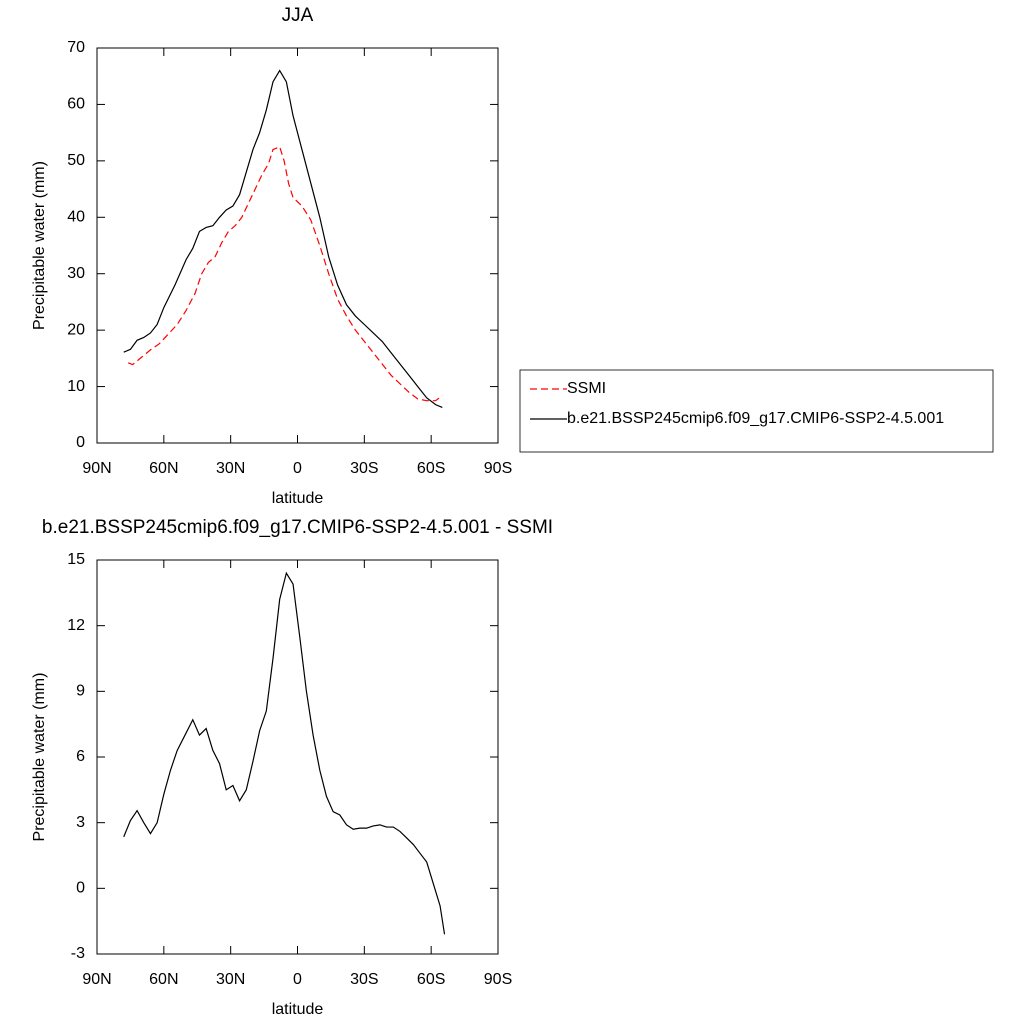  What do you see at coordinates (76, 329) in the screenshot?
I see `y-tick-label: 20` at bounding box center [76, 329].